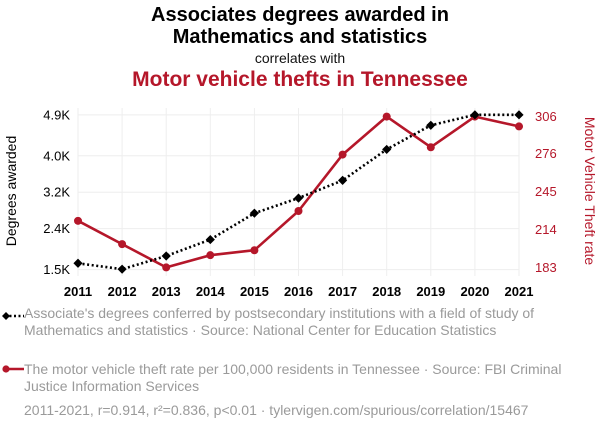 This screenshot has height=430, width=600. What do you see at coordinates (546, 153) in the screenshot?
I see `right-axis-tick-label: 276` at bounding box center [546, 153].